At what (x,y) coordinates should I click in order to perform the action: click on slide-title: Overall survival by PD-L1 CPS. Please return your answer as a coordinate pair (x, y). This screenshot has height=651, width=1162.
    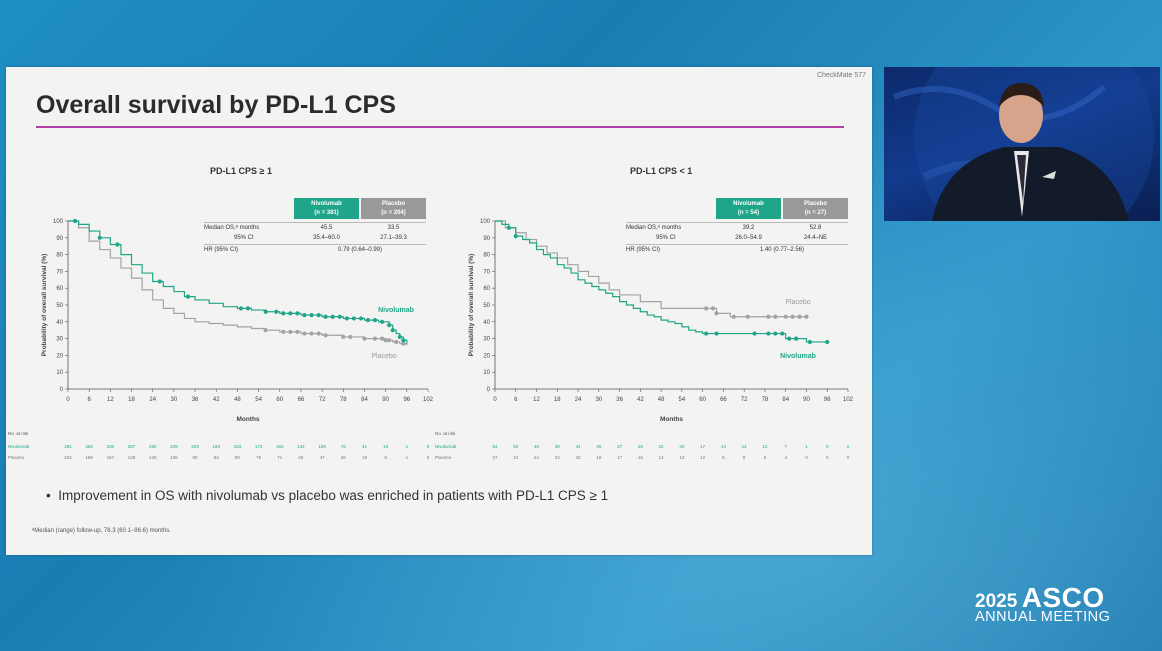
    Looking at the image, I should click on (216, 105).